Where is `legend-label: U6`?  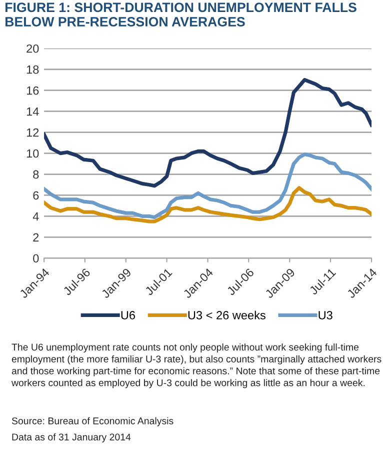
legend-label: U6 is located at coordinates (128, 315).